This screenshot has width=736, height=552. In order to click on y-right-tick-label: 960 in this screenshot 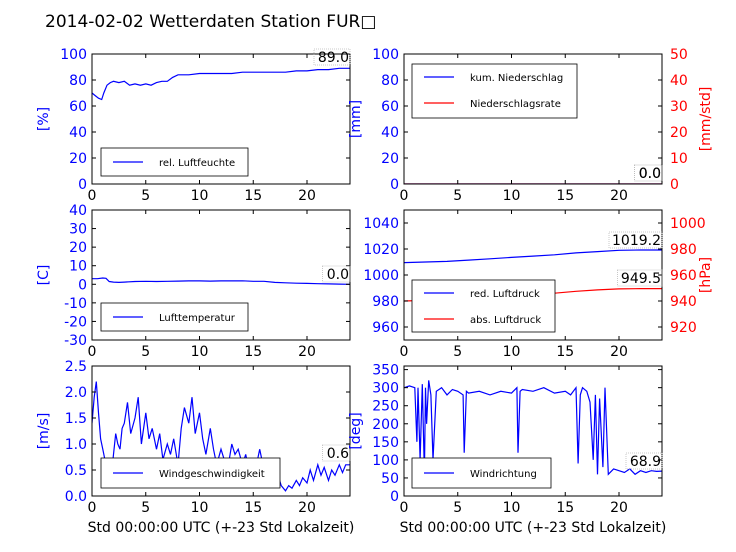, I will do `click(683, 276)`.